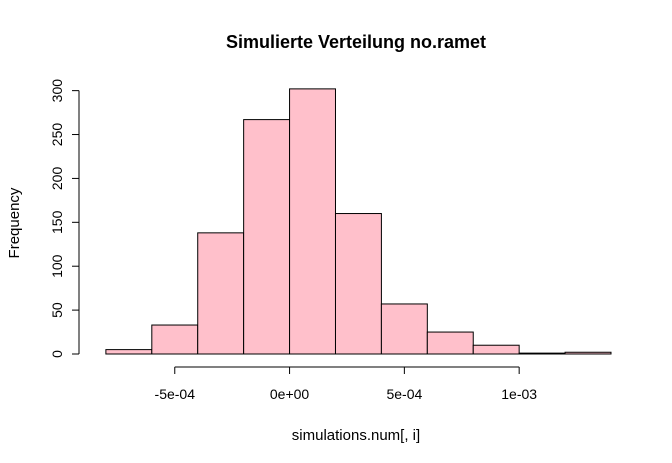 Image resolution: width=672 pixels, height=463 pixels. Describe the element at coordinates (57, 179) in the screenshot. I see `y-tick-label-4: 200` at that location.